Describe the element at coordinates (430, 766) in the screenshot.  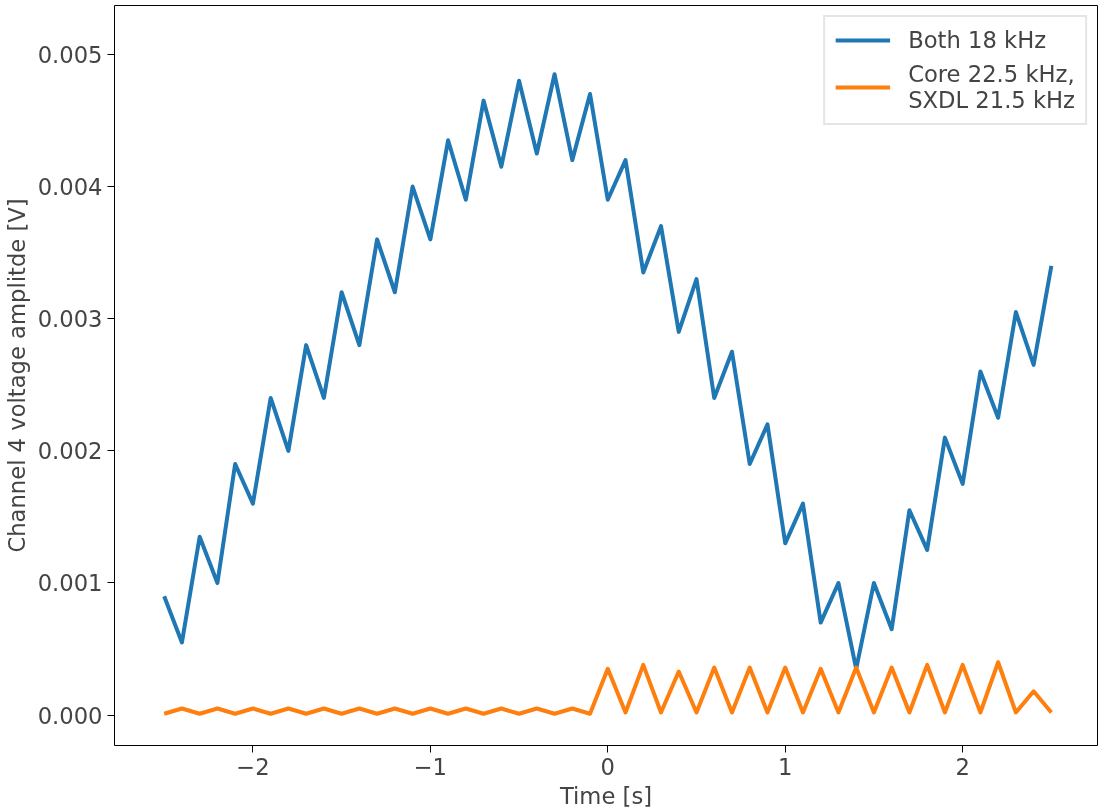
I see `x-tick-label: −1` at that location.